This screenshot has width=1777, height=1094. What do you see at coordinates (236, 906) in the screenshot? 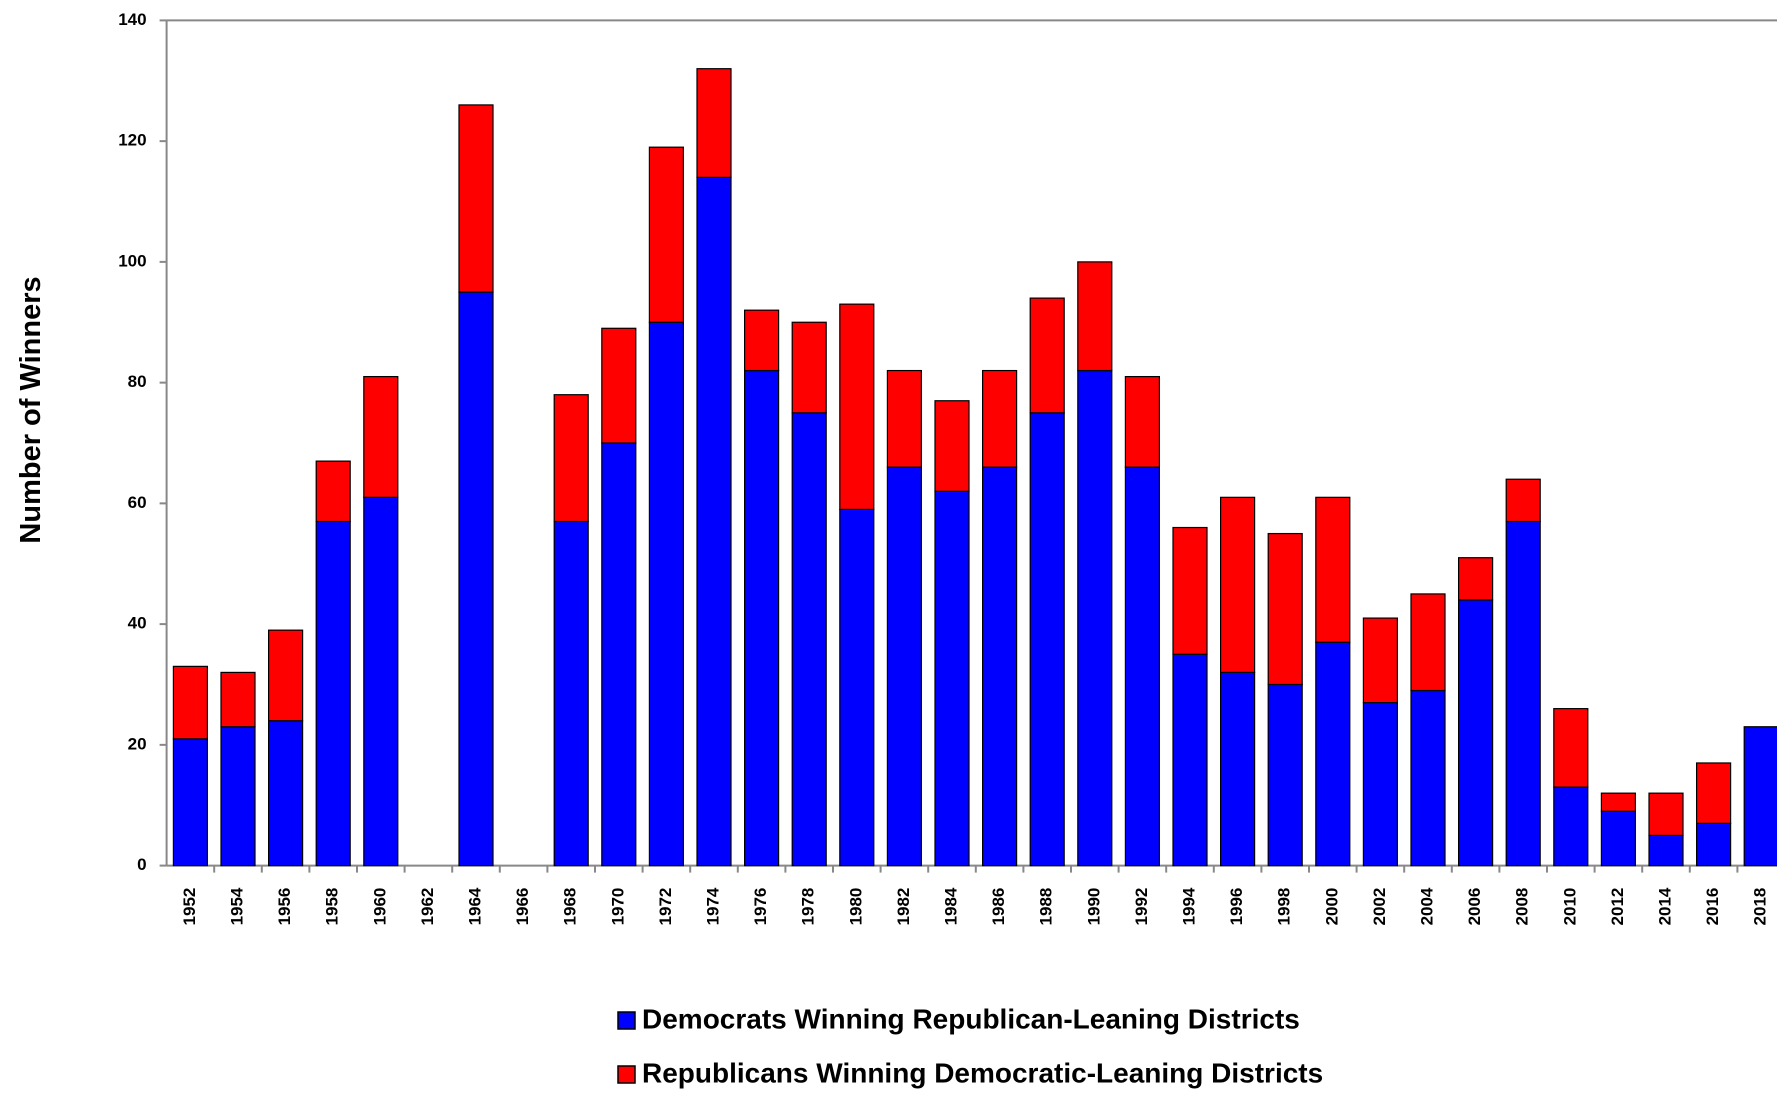
I see `x-tick-label: 1954` at bounding box center [236, 906].